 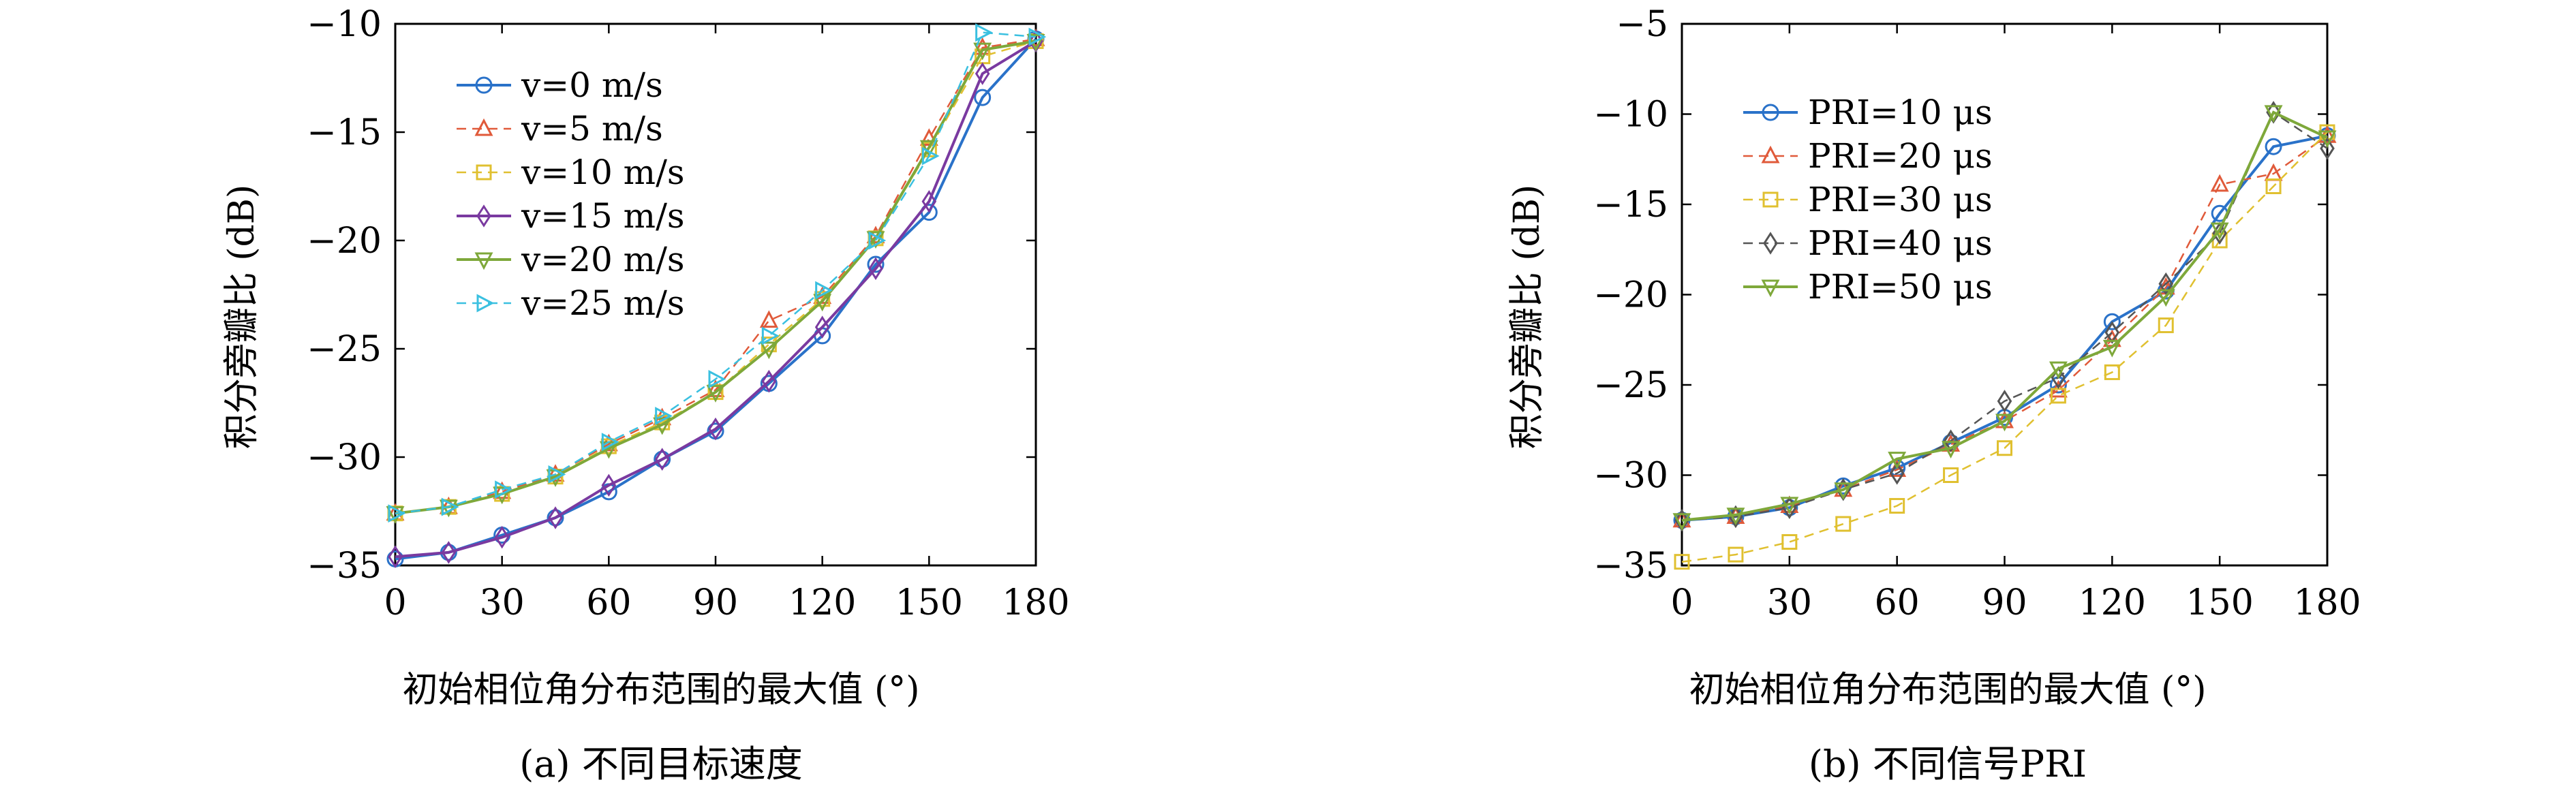 I want to click on y-tick-label: −10, so click(x=1630, y=115).